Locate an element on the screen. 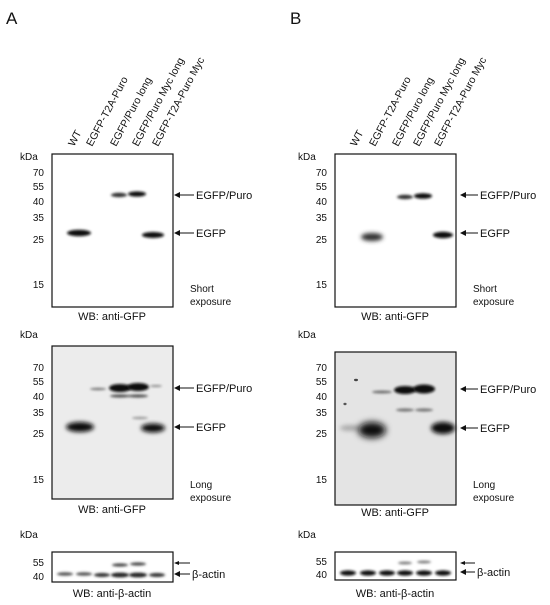  band-upper-lane4 is located at coordinates (405, 563).